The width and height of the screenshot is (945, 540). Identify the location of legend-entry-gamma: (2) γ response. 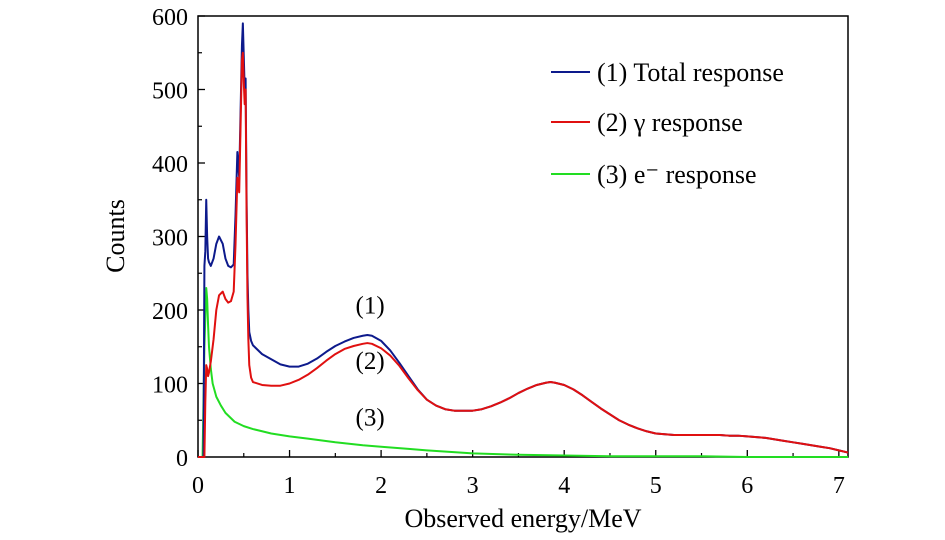
(647, 122).